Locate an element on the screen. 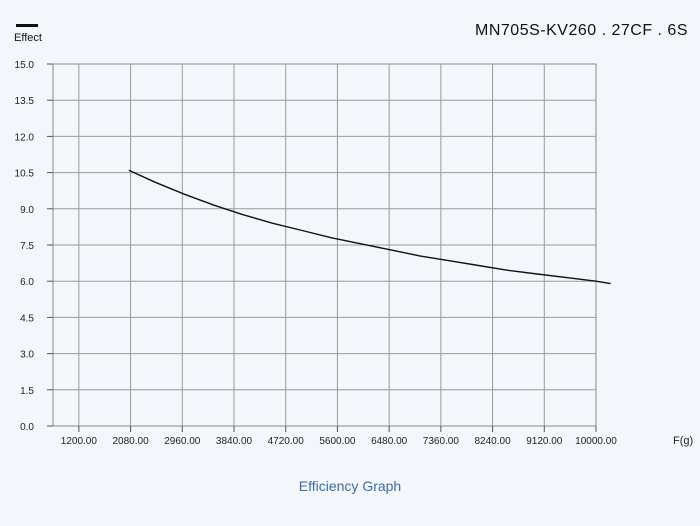 This screenshot has width=700, height=526. y-tick-label: 6.0 is located at coordinates (27, 282).